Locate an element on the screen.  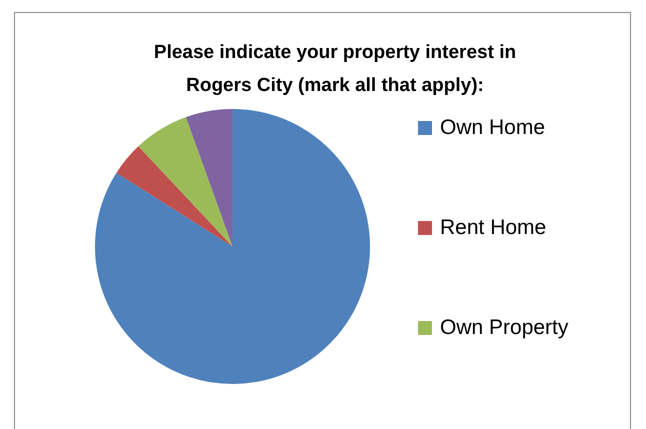
legend-label: Rent Home is located at coordinates (493, 227).